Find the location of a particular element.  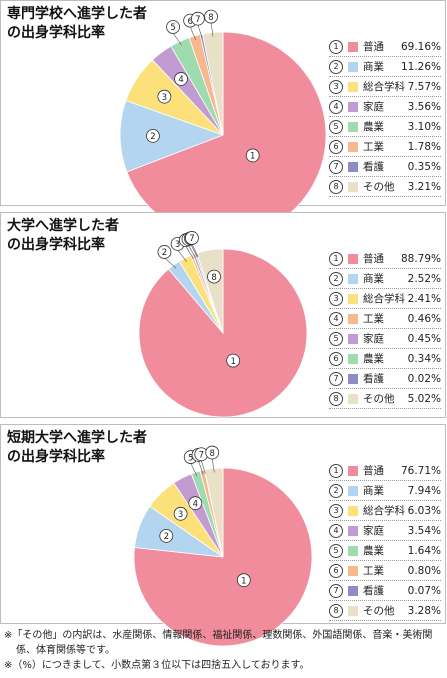

svg-text: 3 is located at coordinates (164, 98).